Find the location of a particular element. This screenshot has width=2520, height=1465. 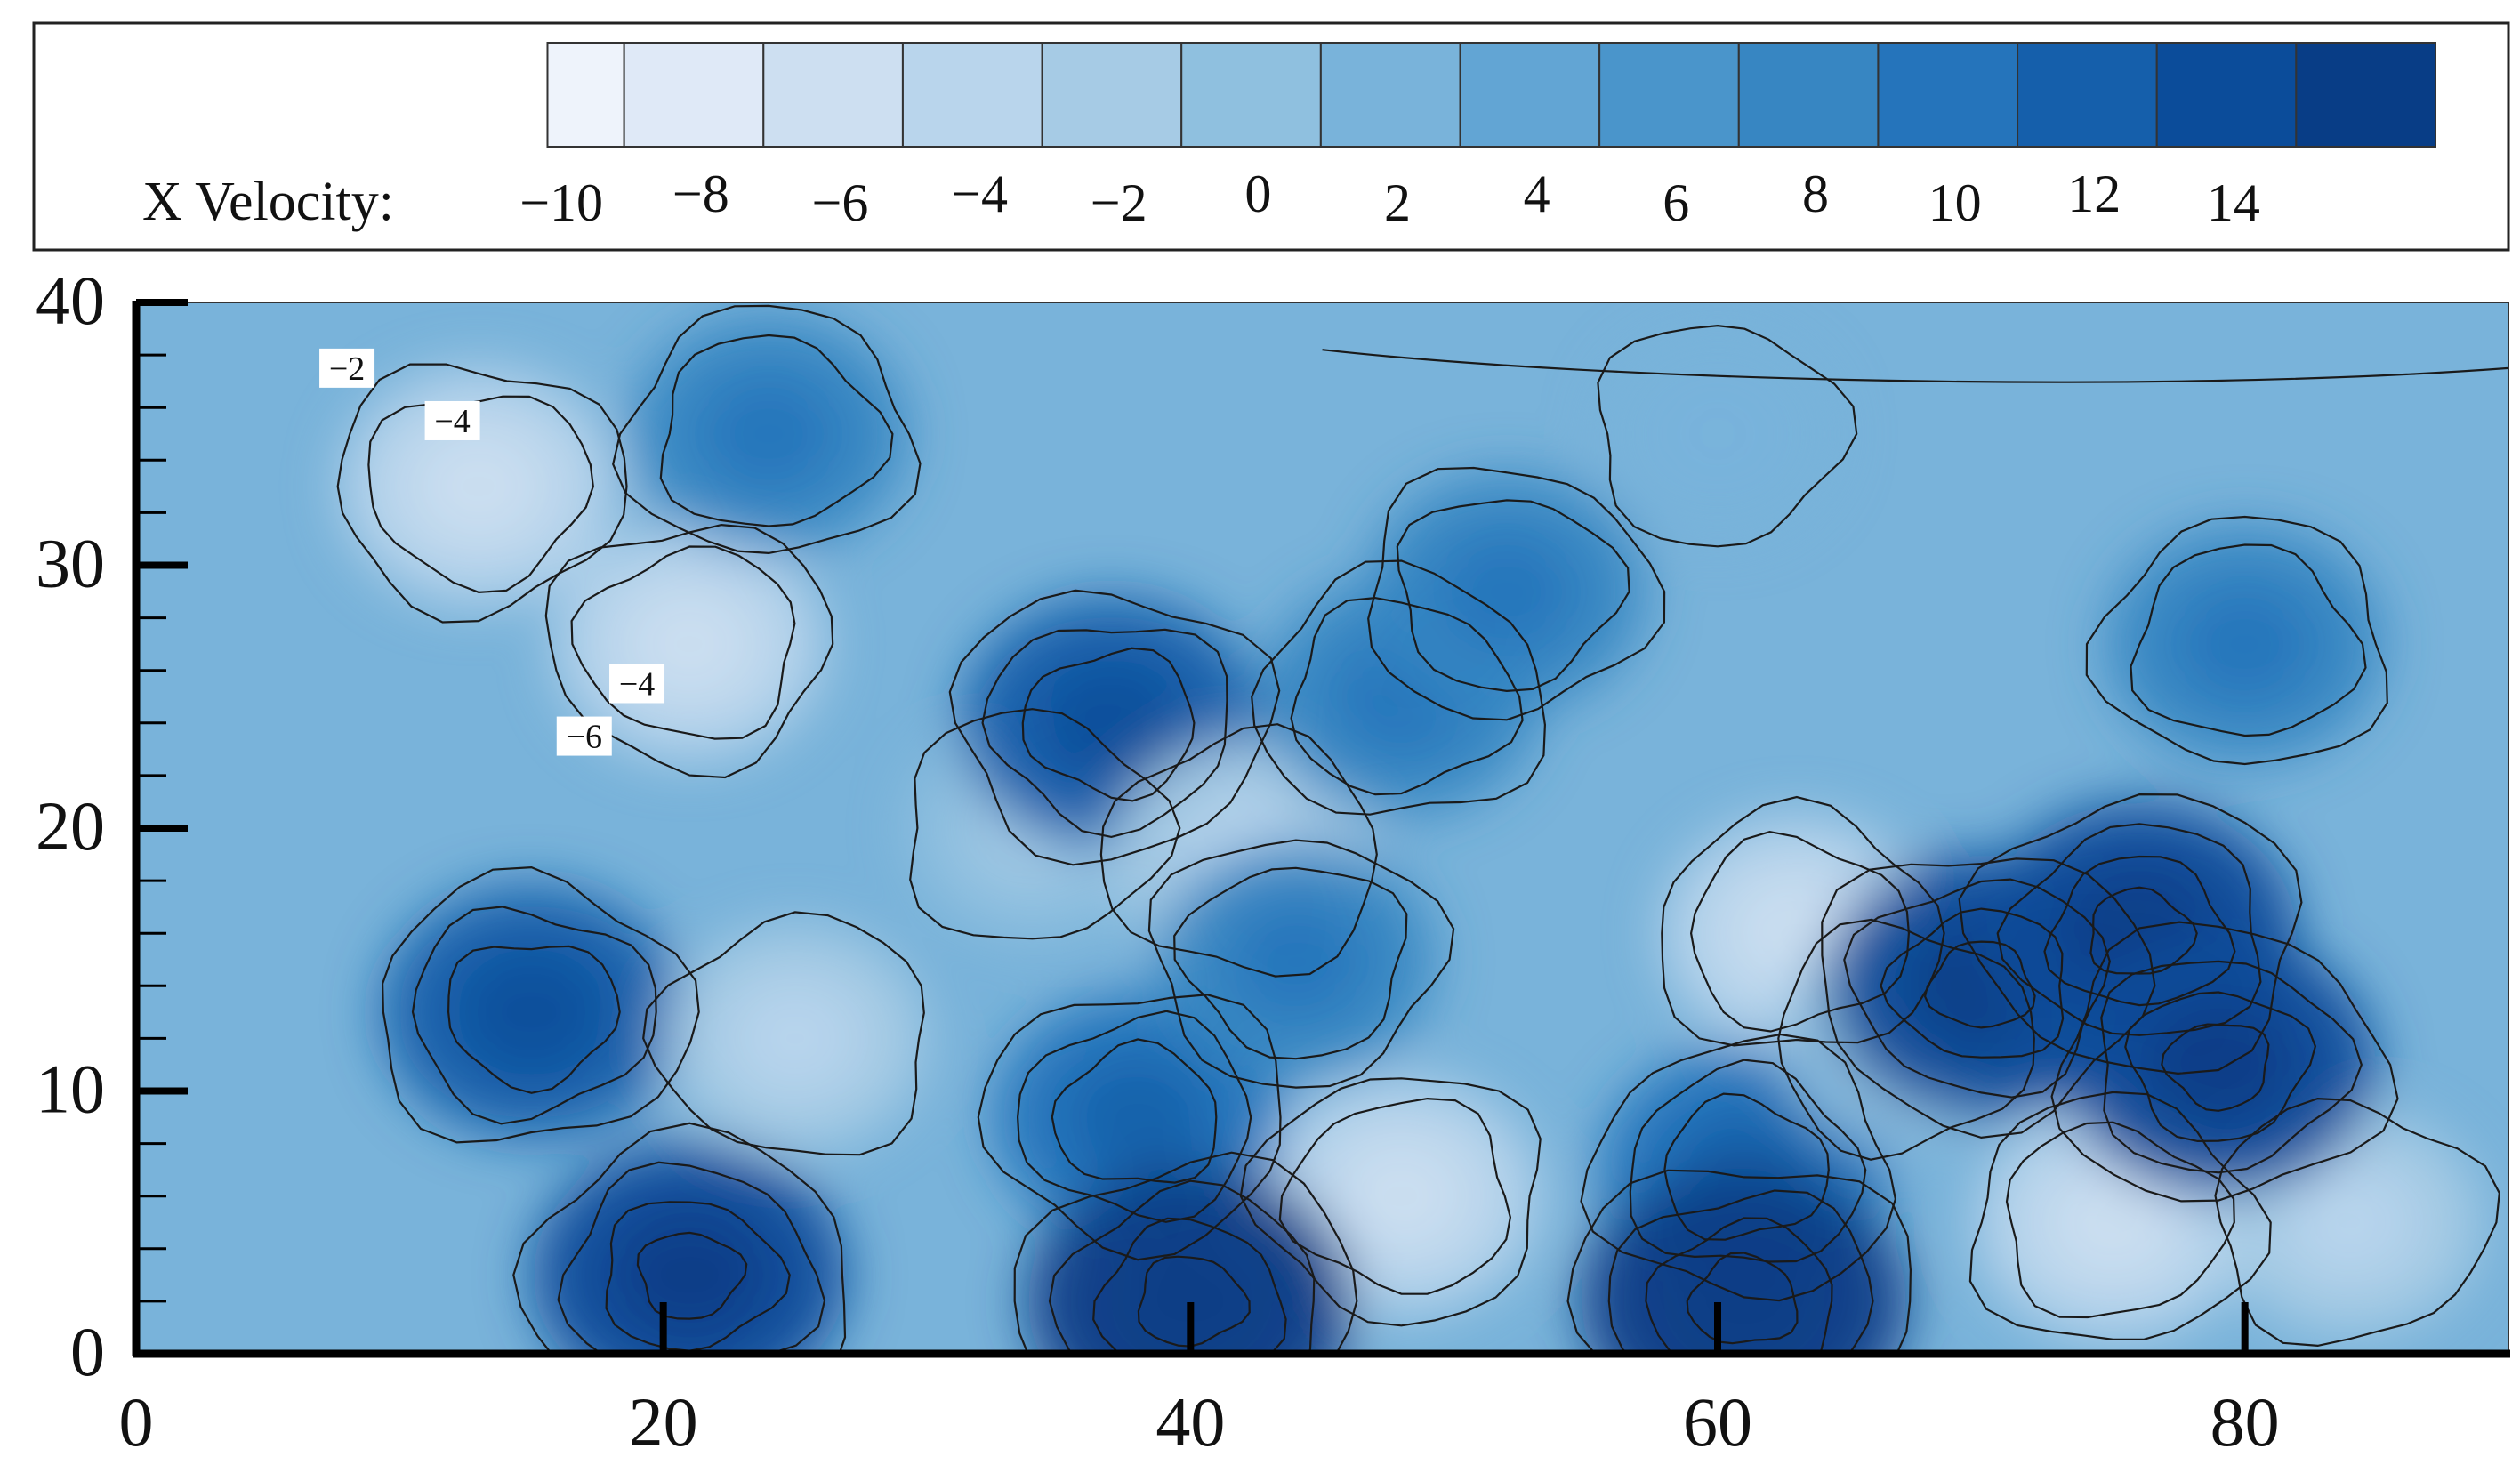

y-axis-ticks: 0 10 20 30 40 is located at coordinates (112, 826).